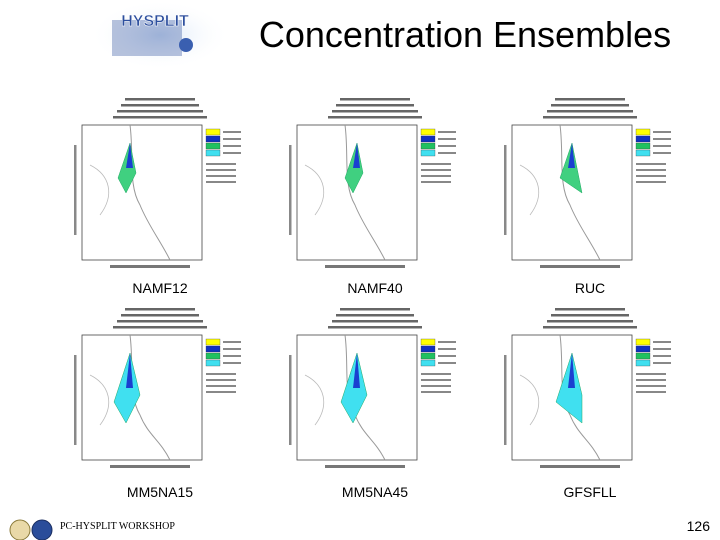  Describe the element at coordinates (142, 397) in the screenshot. I see `plot-frame` at that location.